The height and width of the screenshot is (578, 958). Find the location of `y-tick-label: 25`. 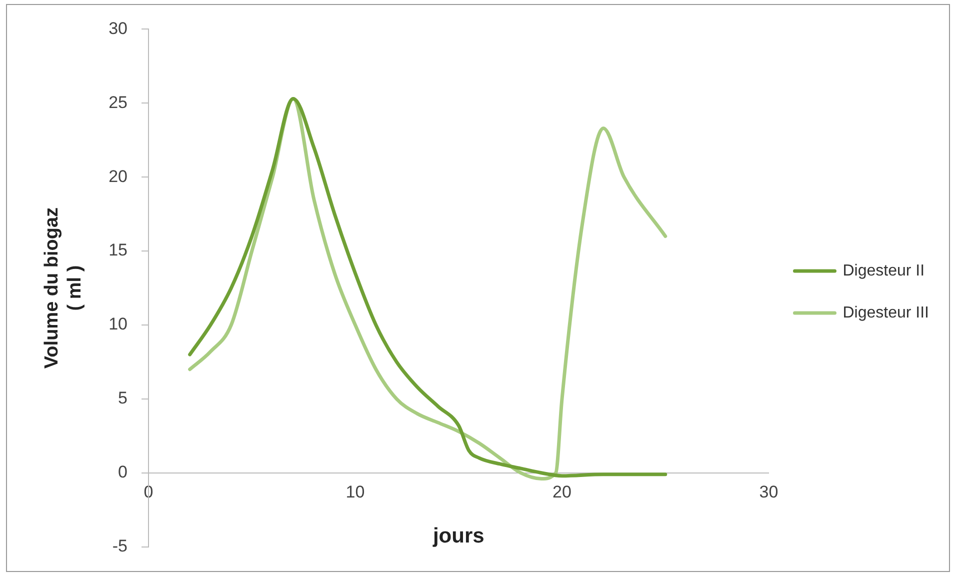

y-tick-label: 25 is located at coordinates (118, 102).